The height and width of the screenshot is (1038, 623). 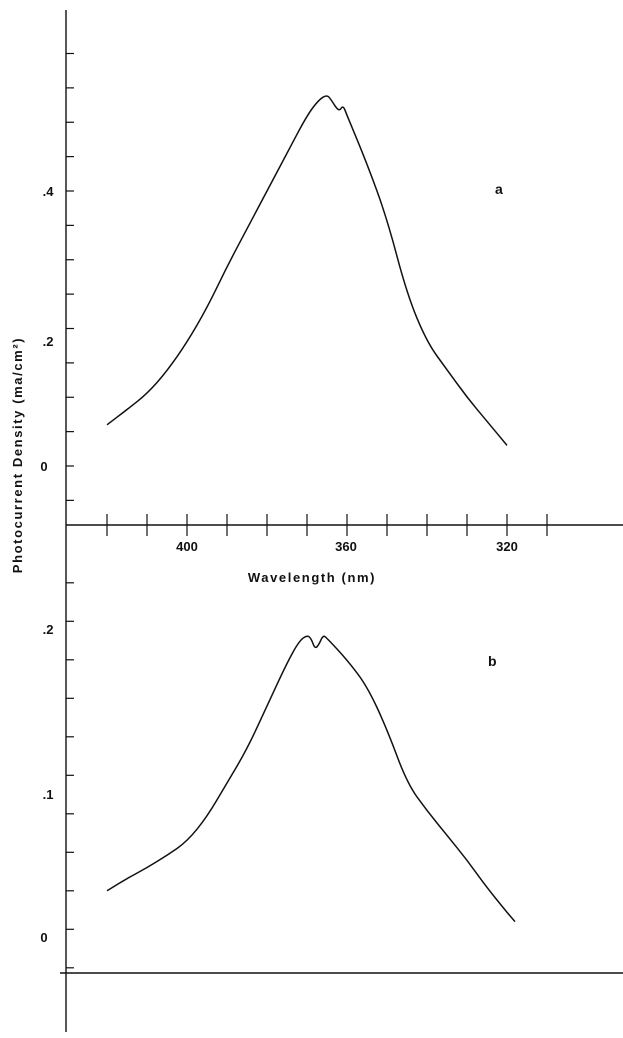 What do you see at coordinates (499, 189) in the screenshot?
I see `panel-a-label: a` at bounding box center [499, 189].